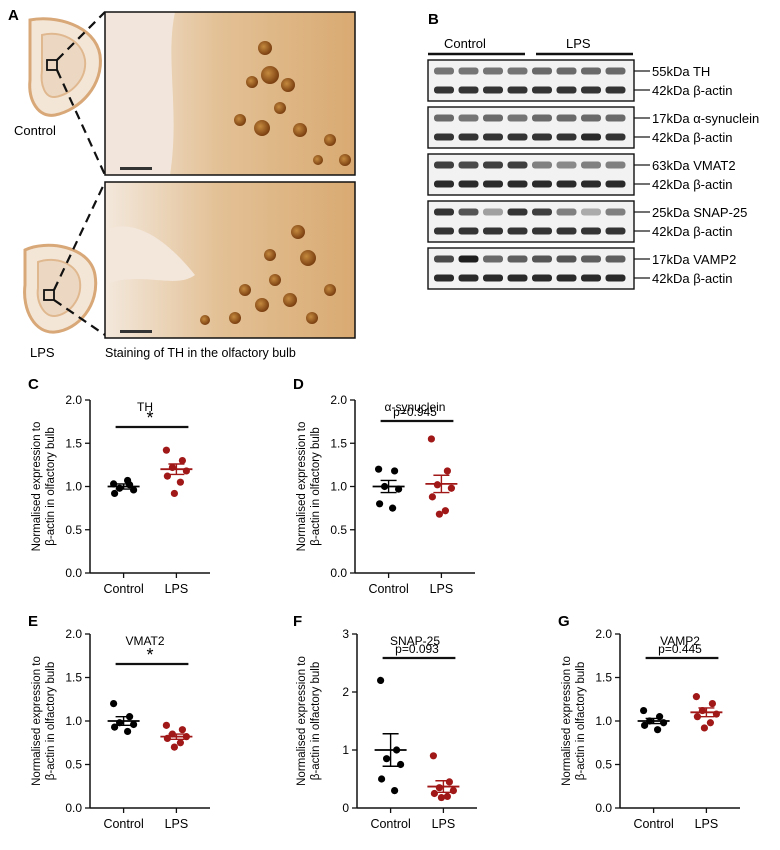 This screenshot has height=850, width=780. I want to click on panel-letter: F, so click(297, 621).